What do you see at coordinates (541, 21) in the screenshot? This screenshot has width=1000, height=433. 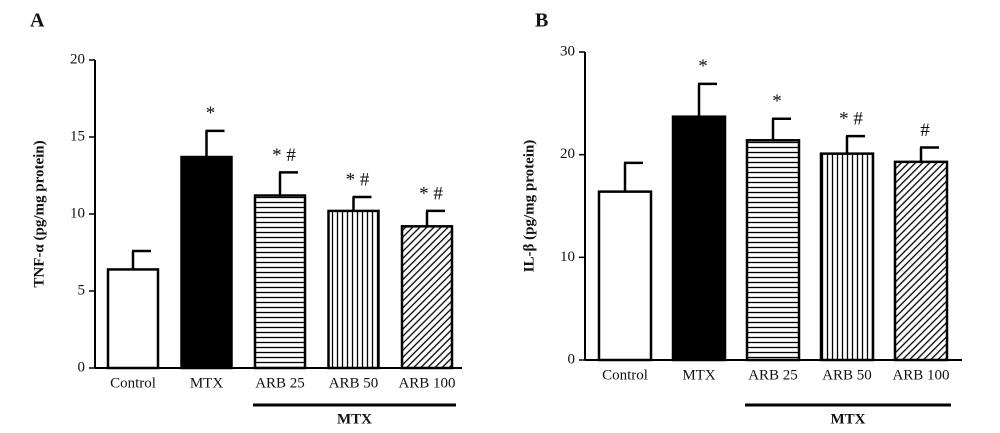 I see `panel-label: B` at bounding box center [541, 21].